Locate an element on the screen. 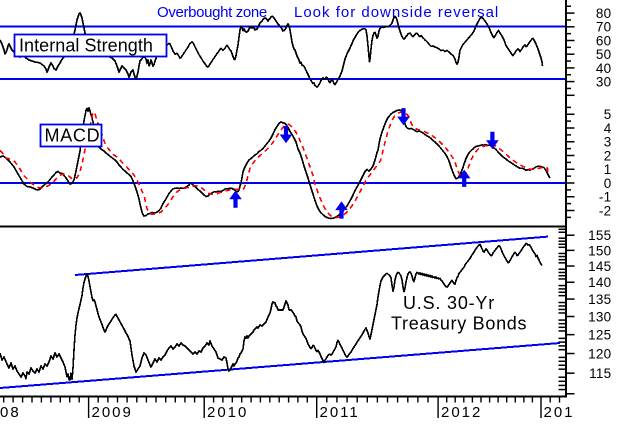 The image size is (620, 430). svg-text: 60 is located at coordinates (604, 40).